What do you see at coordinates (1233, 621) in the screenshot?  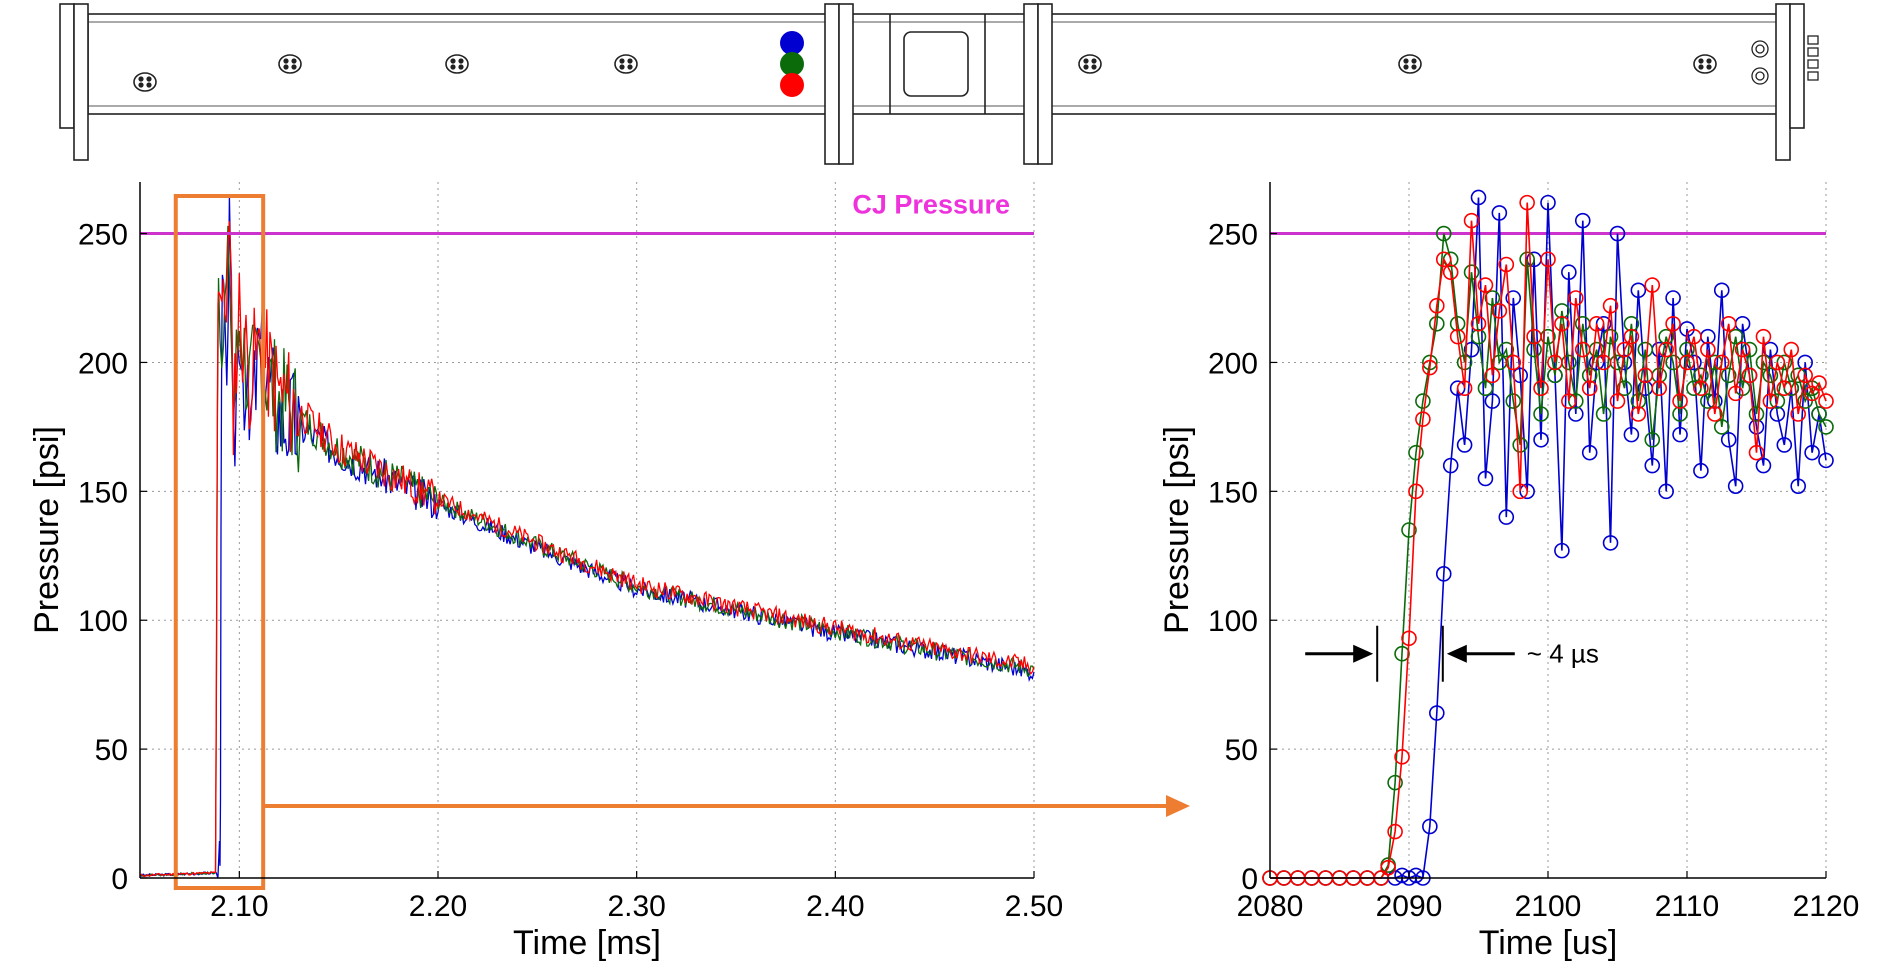 I see `y-tick-label: 100` at bounding box center [1233, 621].